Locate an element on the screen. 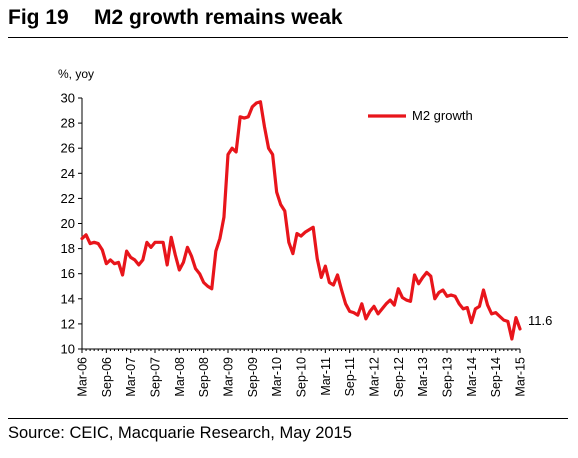  x-tick-label: Mar-11 is located at coordinates (326, 376).